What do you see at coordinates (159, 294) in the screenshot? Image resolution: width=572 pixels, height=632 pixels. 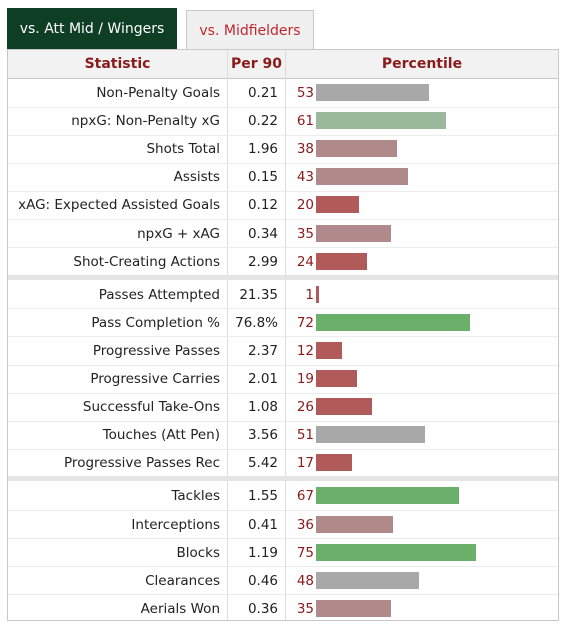 I see `stat-label: Passes Attempted` at bounding box center [159, 294].